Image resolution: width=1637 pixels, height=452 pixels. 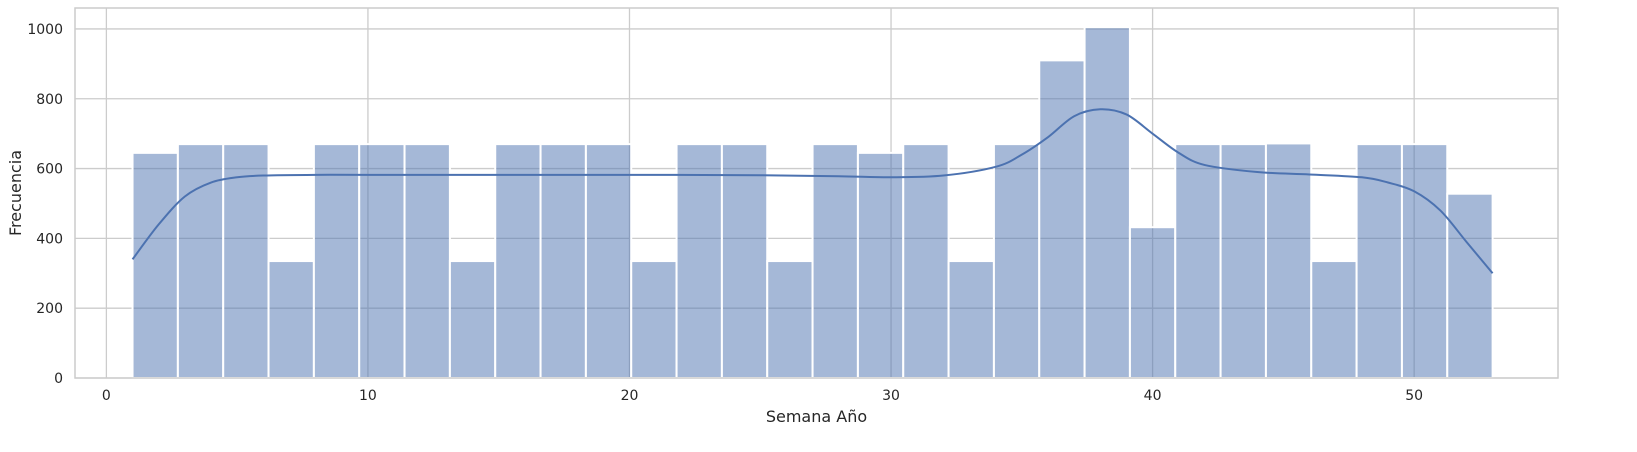 What do you see at coordinates (49, 170) in the screenshot?
I see `y-tick-label: 600` at bounding box center [49, 170].